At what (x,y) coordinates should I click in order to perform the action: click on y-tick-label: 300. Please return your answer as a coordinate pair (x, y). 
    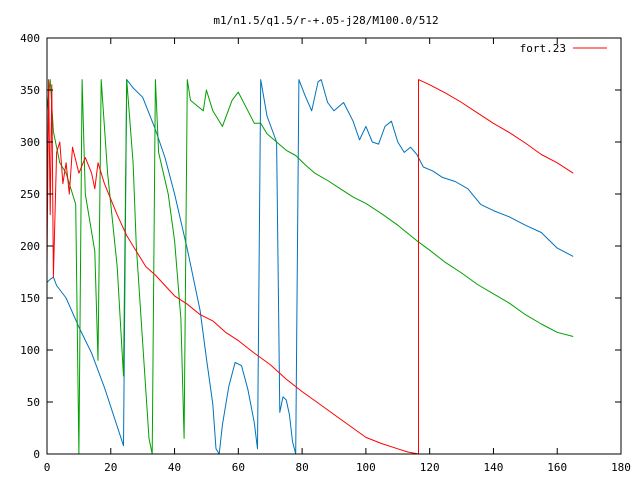
    Looking at the image, I should click on (30, 142).